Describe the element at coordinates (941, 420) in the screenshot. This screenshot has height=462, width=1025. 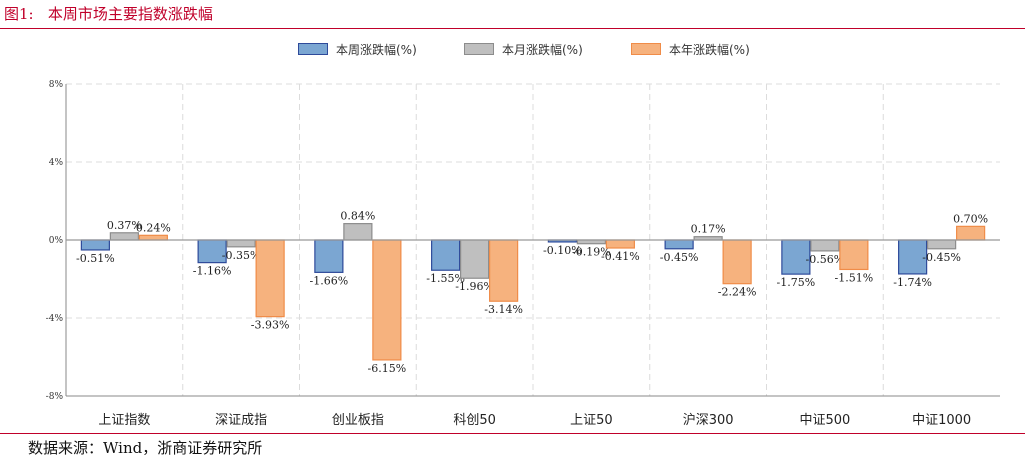
I see `x-tick-label: 中证1000` at that location.